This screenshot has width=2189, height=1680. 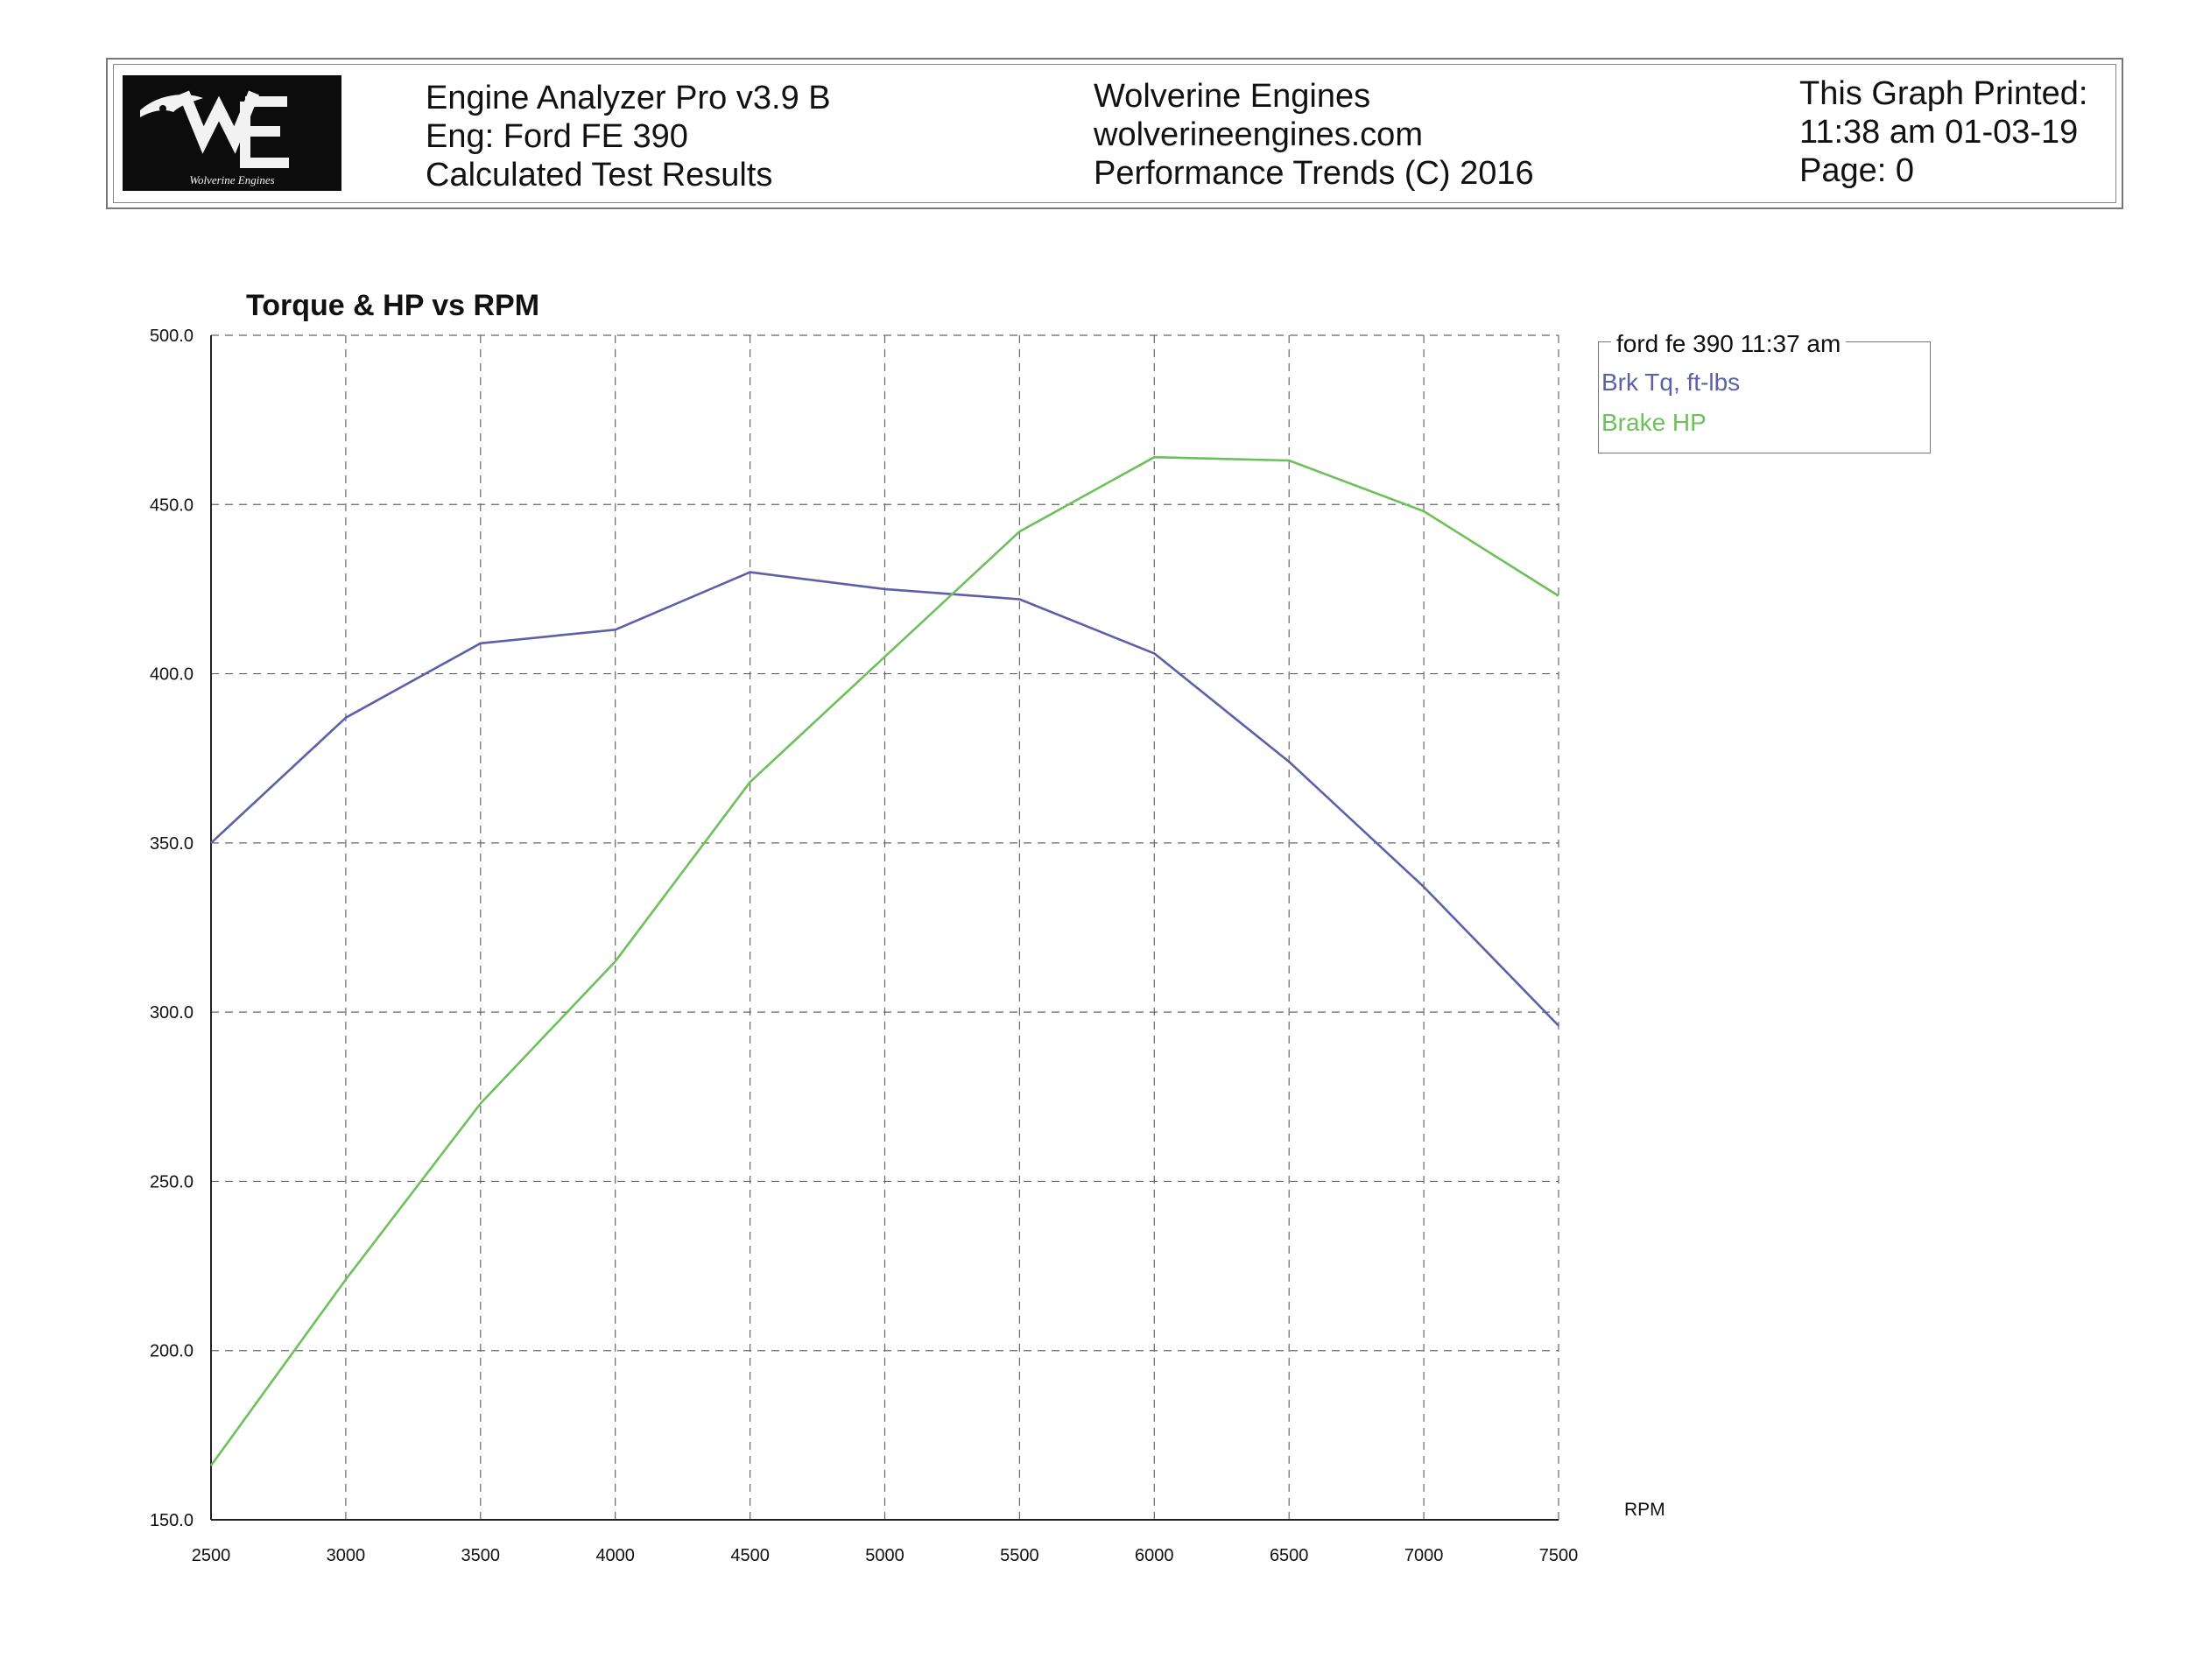 What do you see at coordinates (172, 336) in the screenshot?
I see `y-tick-label: 500.0` at bounding box center [172, 336].